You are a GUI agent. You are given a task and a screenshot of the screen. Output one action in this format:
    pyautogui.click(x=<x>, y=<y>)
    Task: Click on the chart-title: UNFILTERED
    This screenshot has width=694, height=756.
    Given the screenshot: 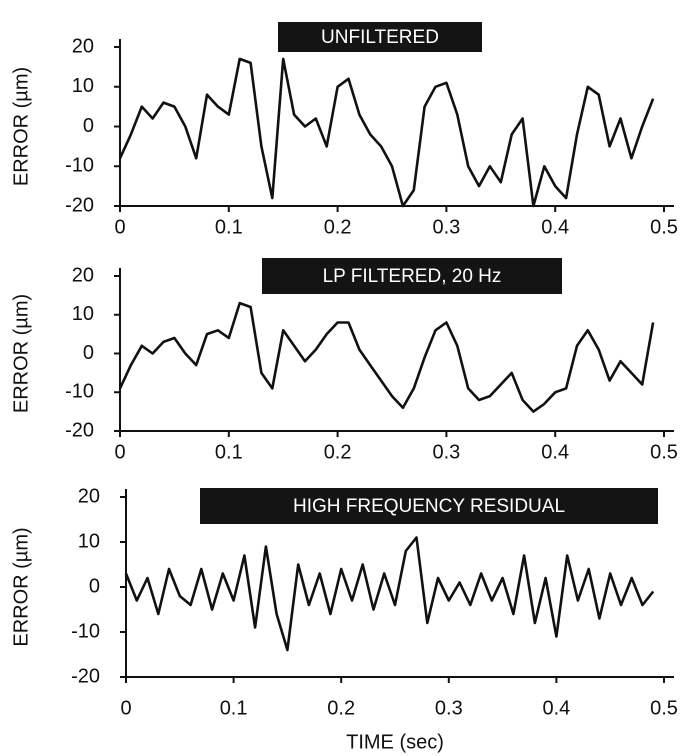 What is the action you would take?
    pyautogui.click(x=380, y=37)
    